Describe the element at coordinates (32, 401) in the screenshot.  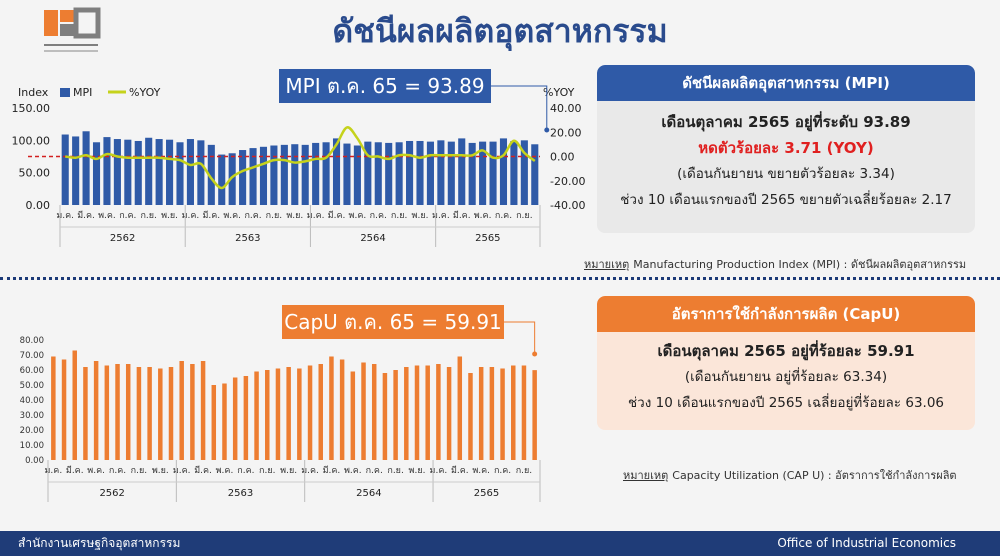
I see `y-tick-label: 40.00` at that location.